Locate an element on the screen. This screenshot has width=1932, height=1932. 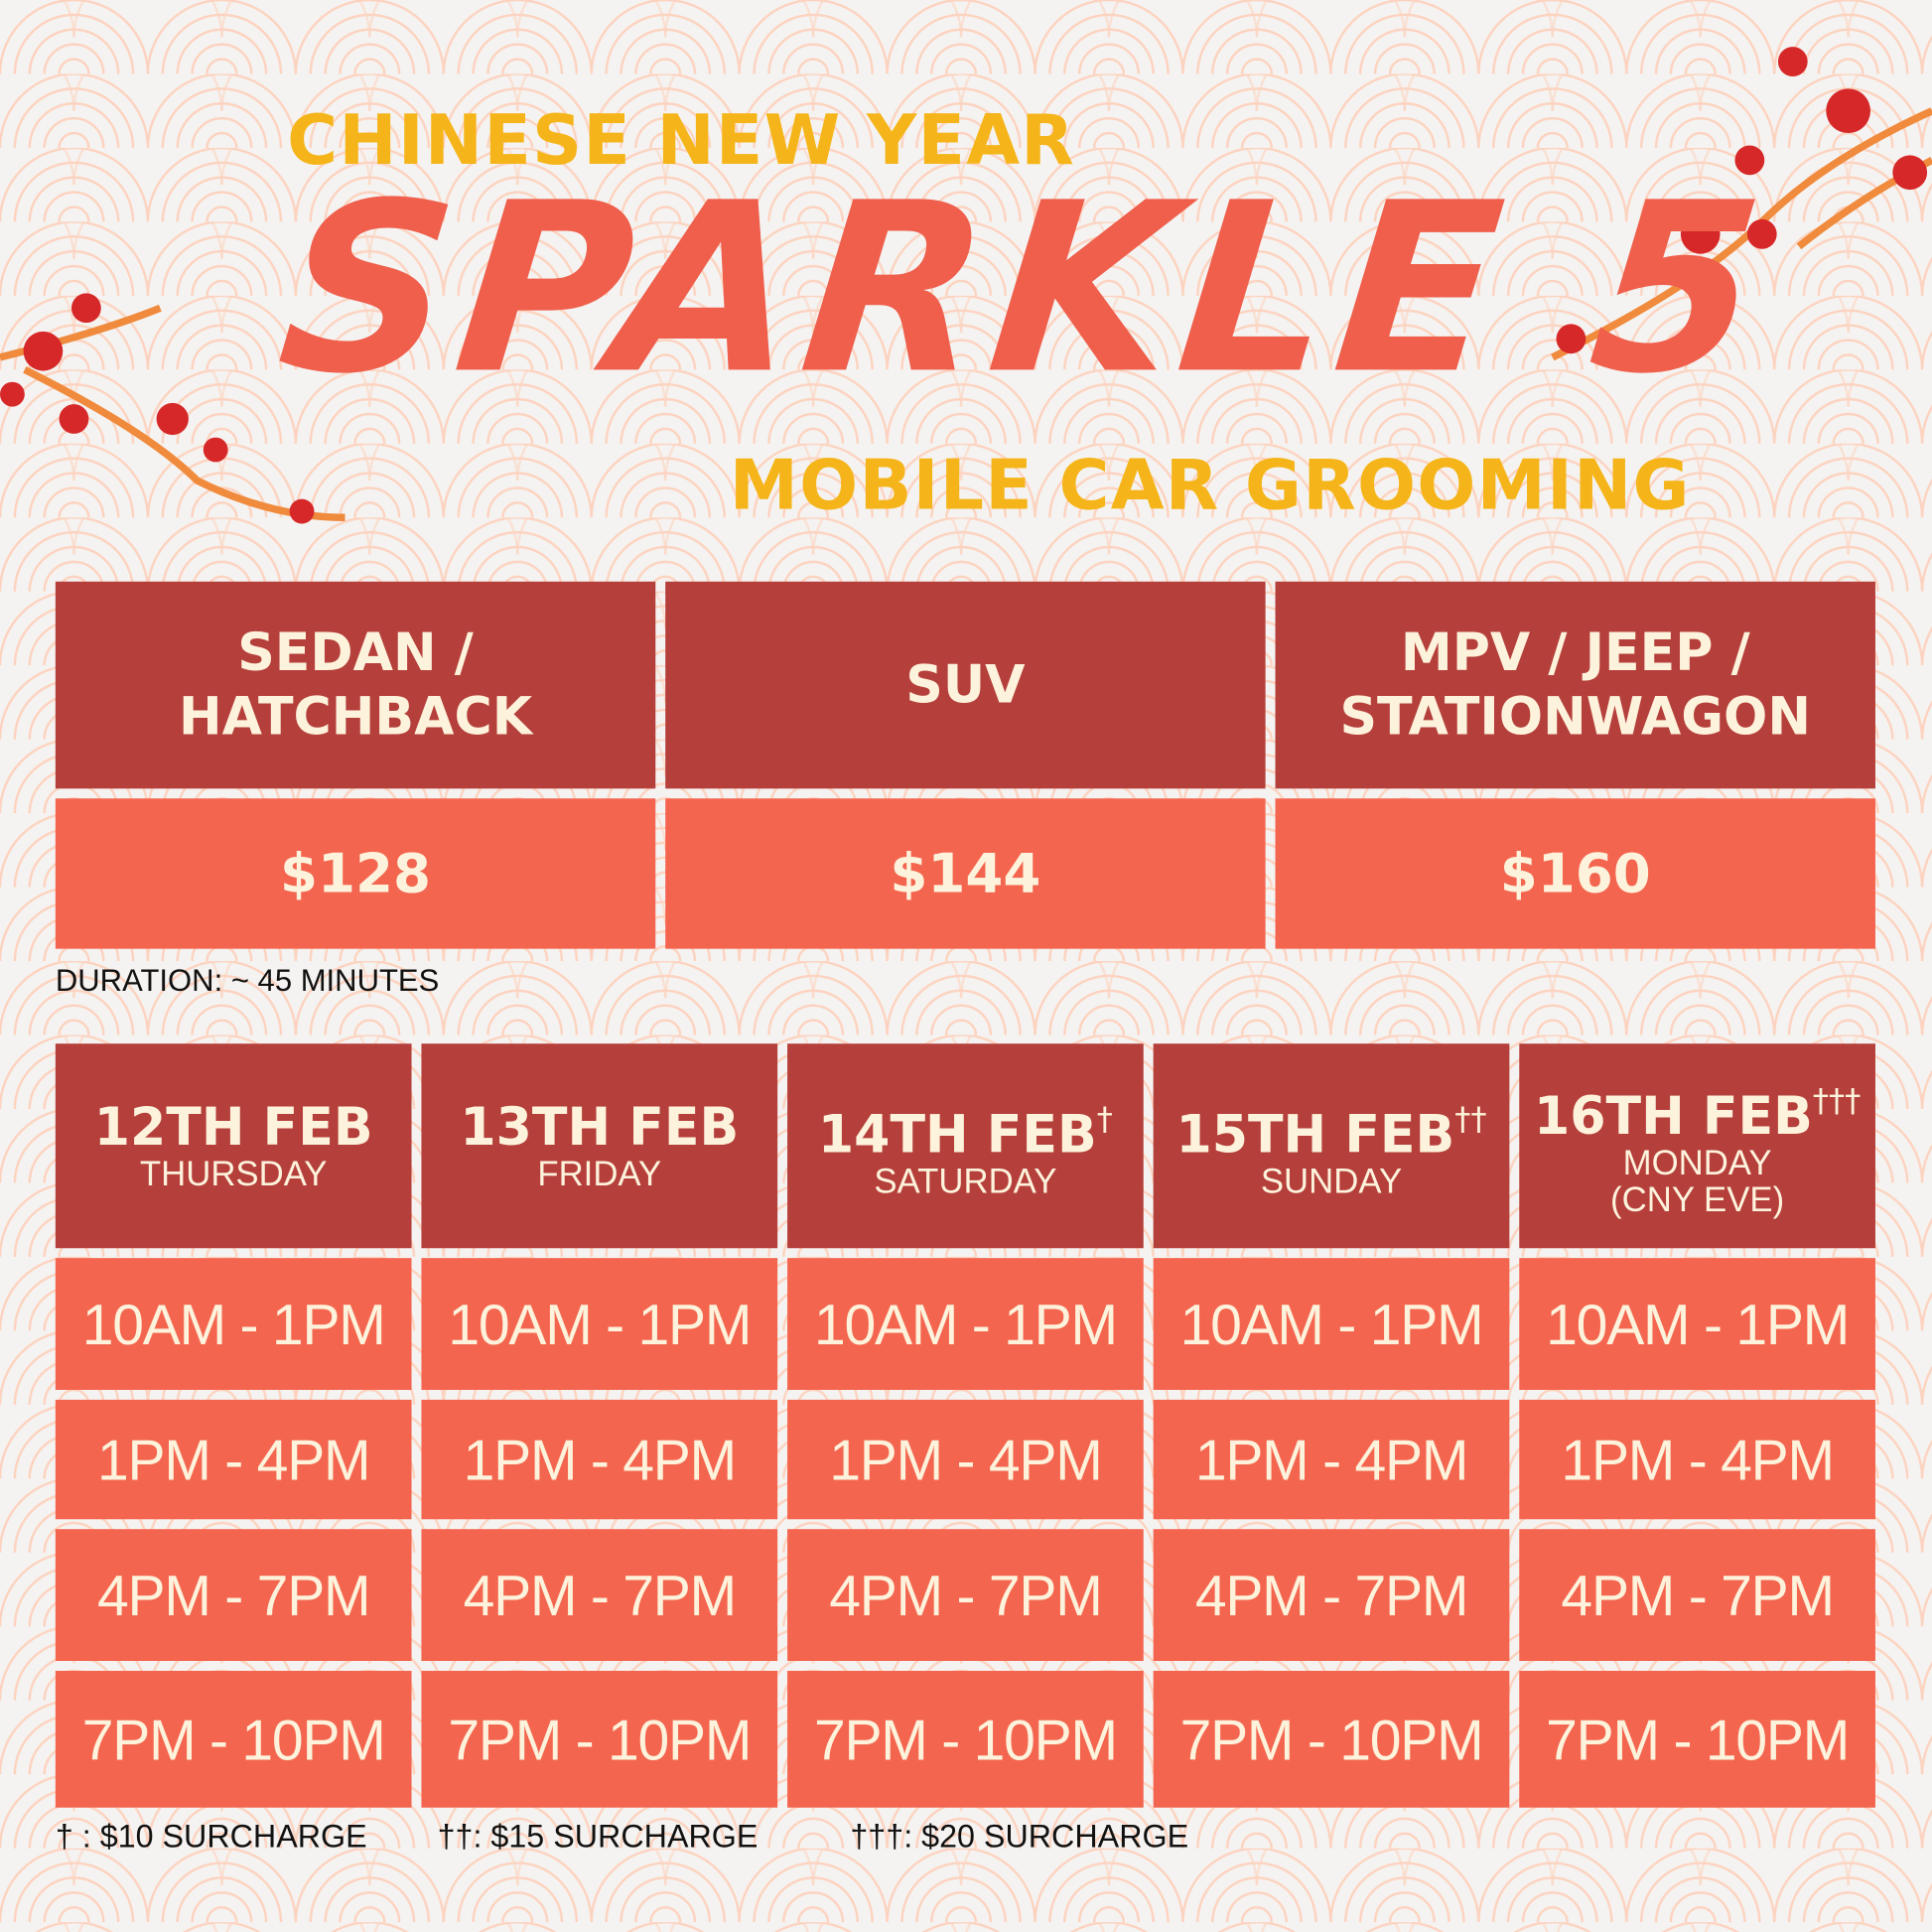
surcharge-mark: †† is located at coordinates (1470, 1120).